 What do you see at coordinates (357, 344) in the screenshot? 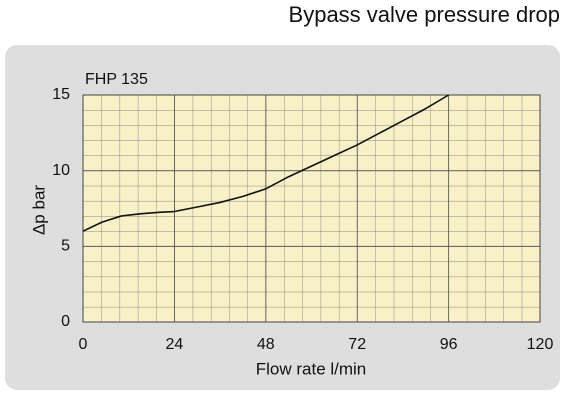
I see `x-tick-label: 72` at bounding box center [357, 344].